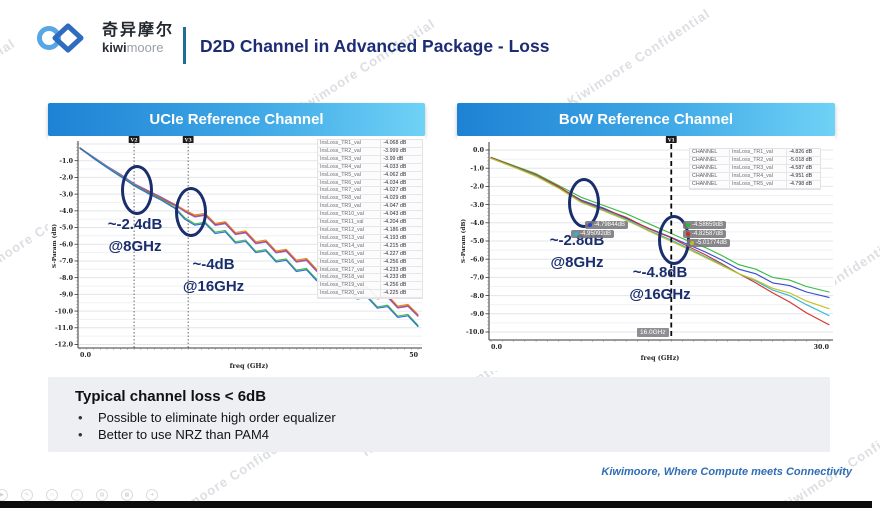 Image resolution: width=880 pixels, height=508 pixels. What do you see at coordinates (660, 358) in the screenshot?
I see `x-axis-title: freq (GHz)` at bounding box center [660, 358].